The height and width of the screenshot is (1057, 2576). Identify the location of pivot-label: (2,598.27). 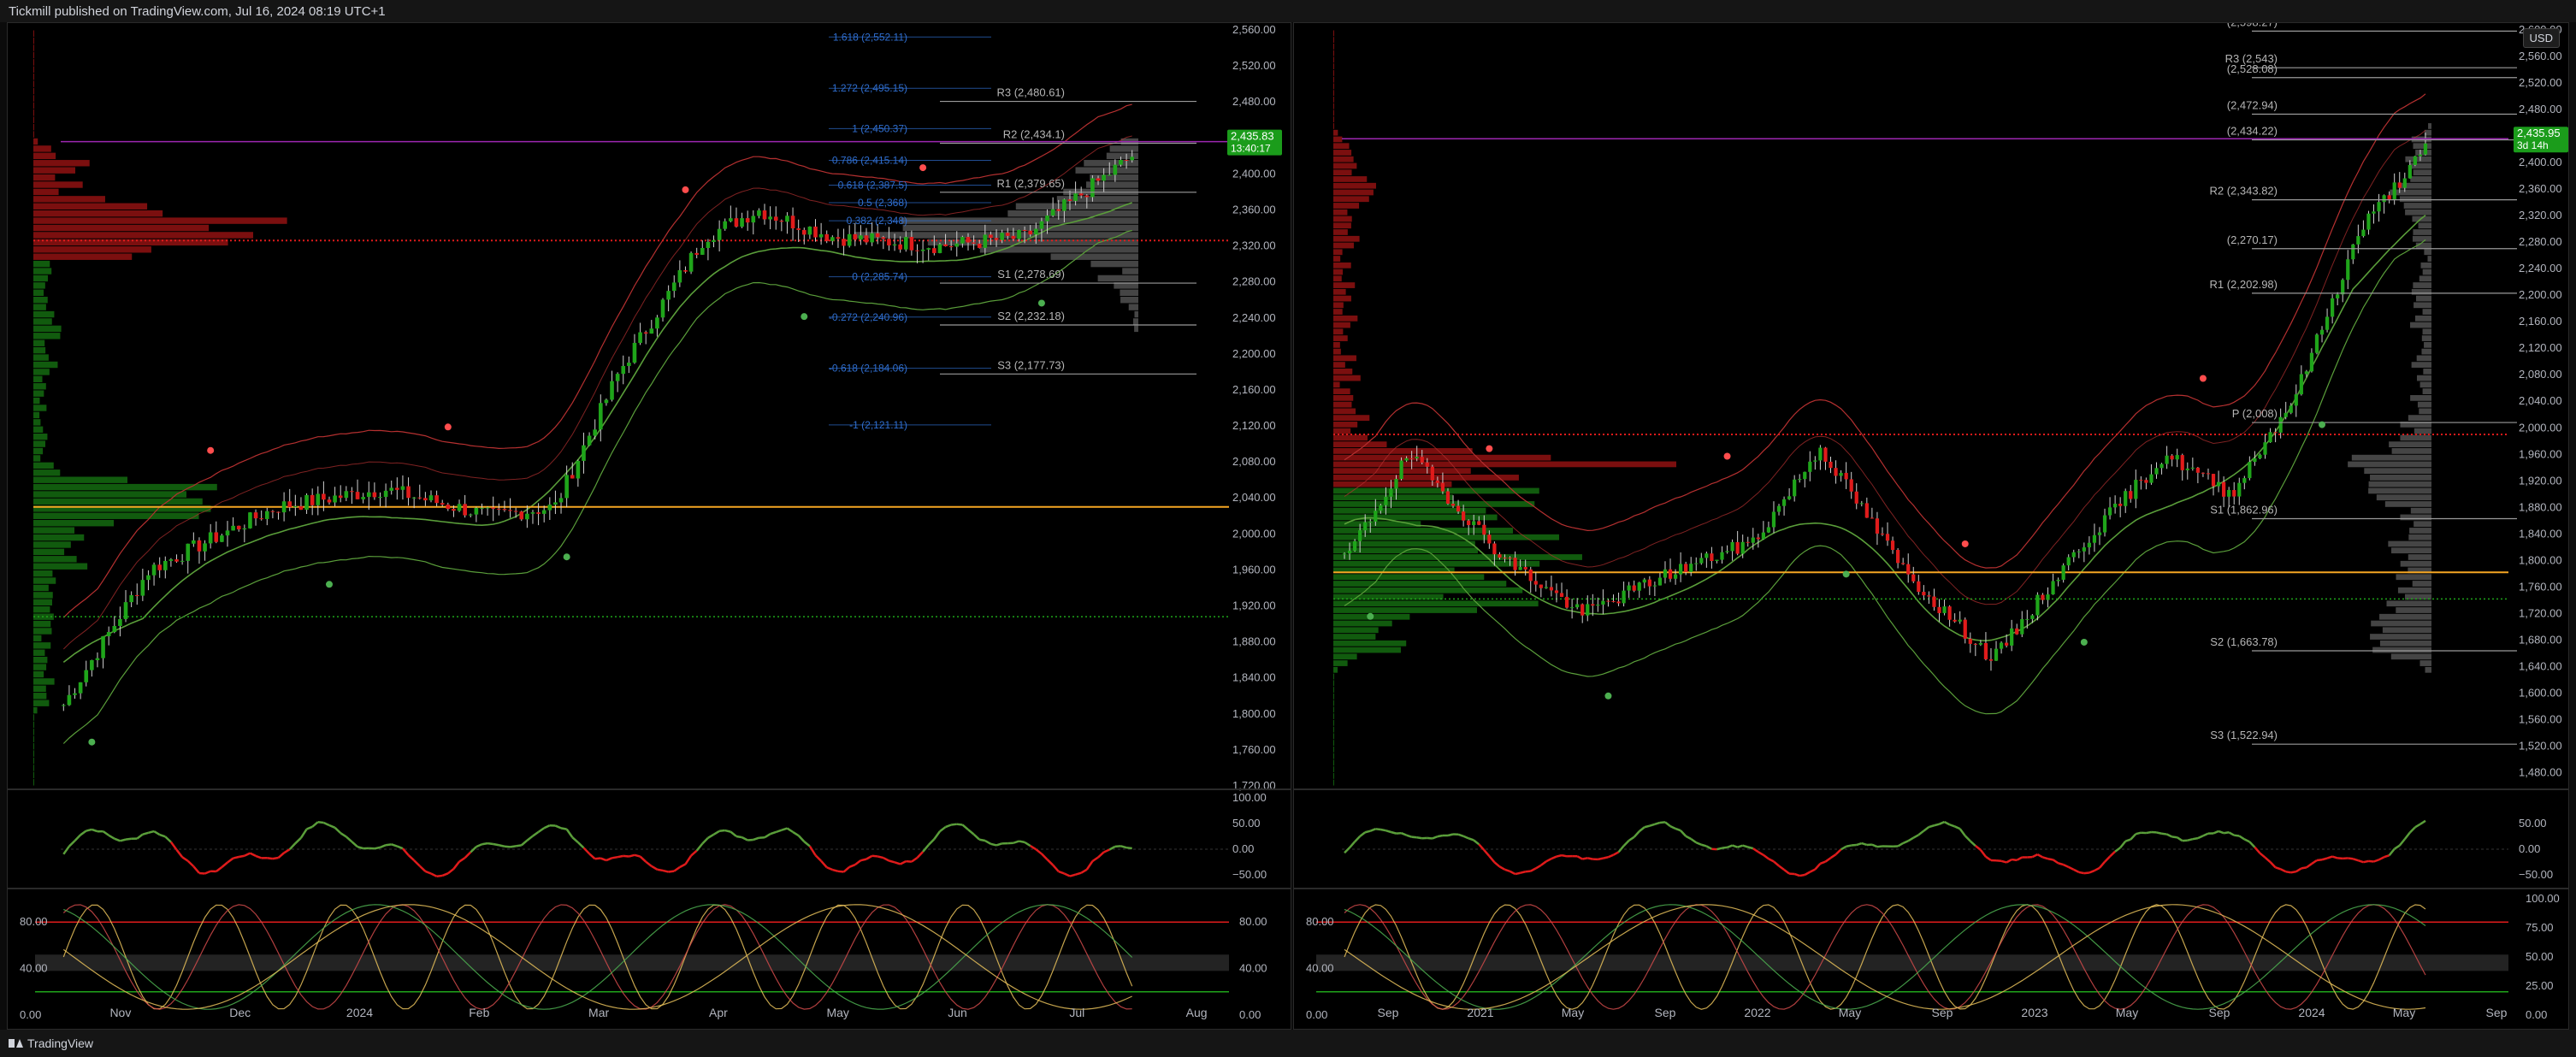
(2252, 26).